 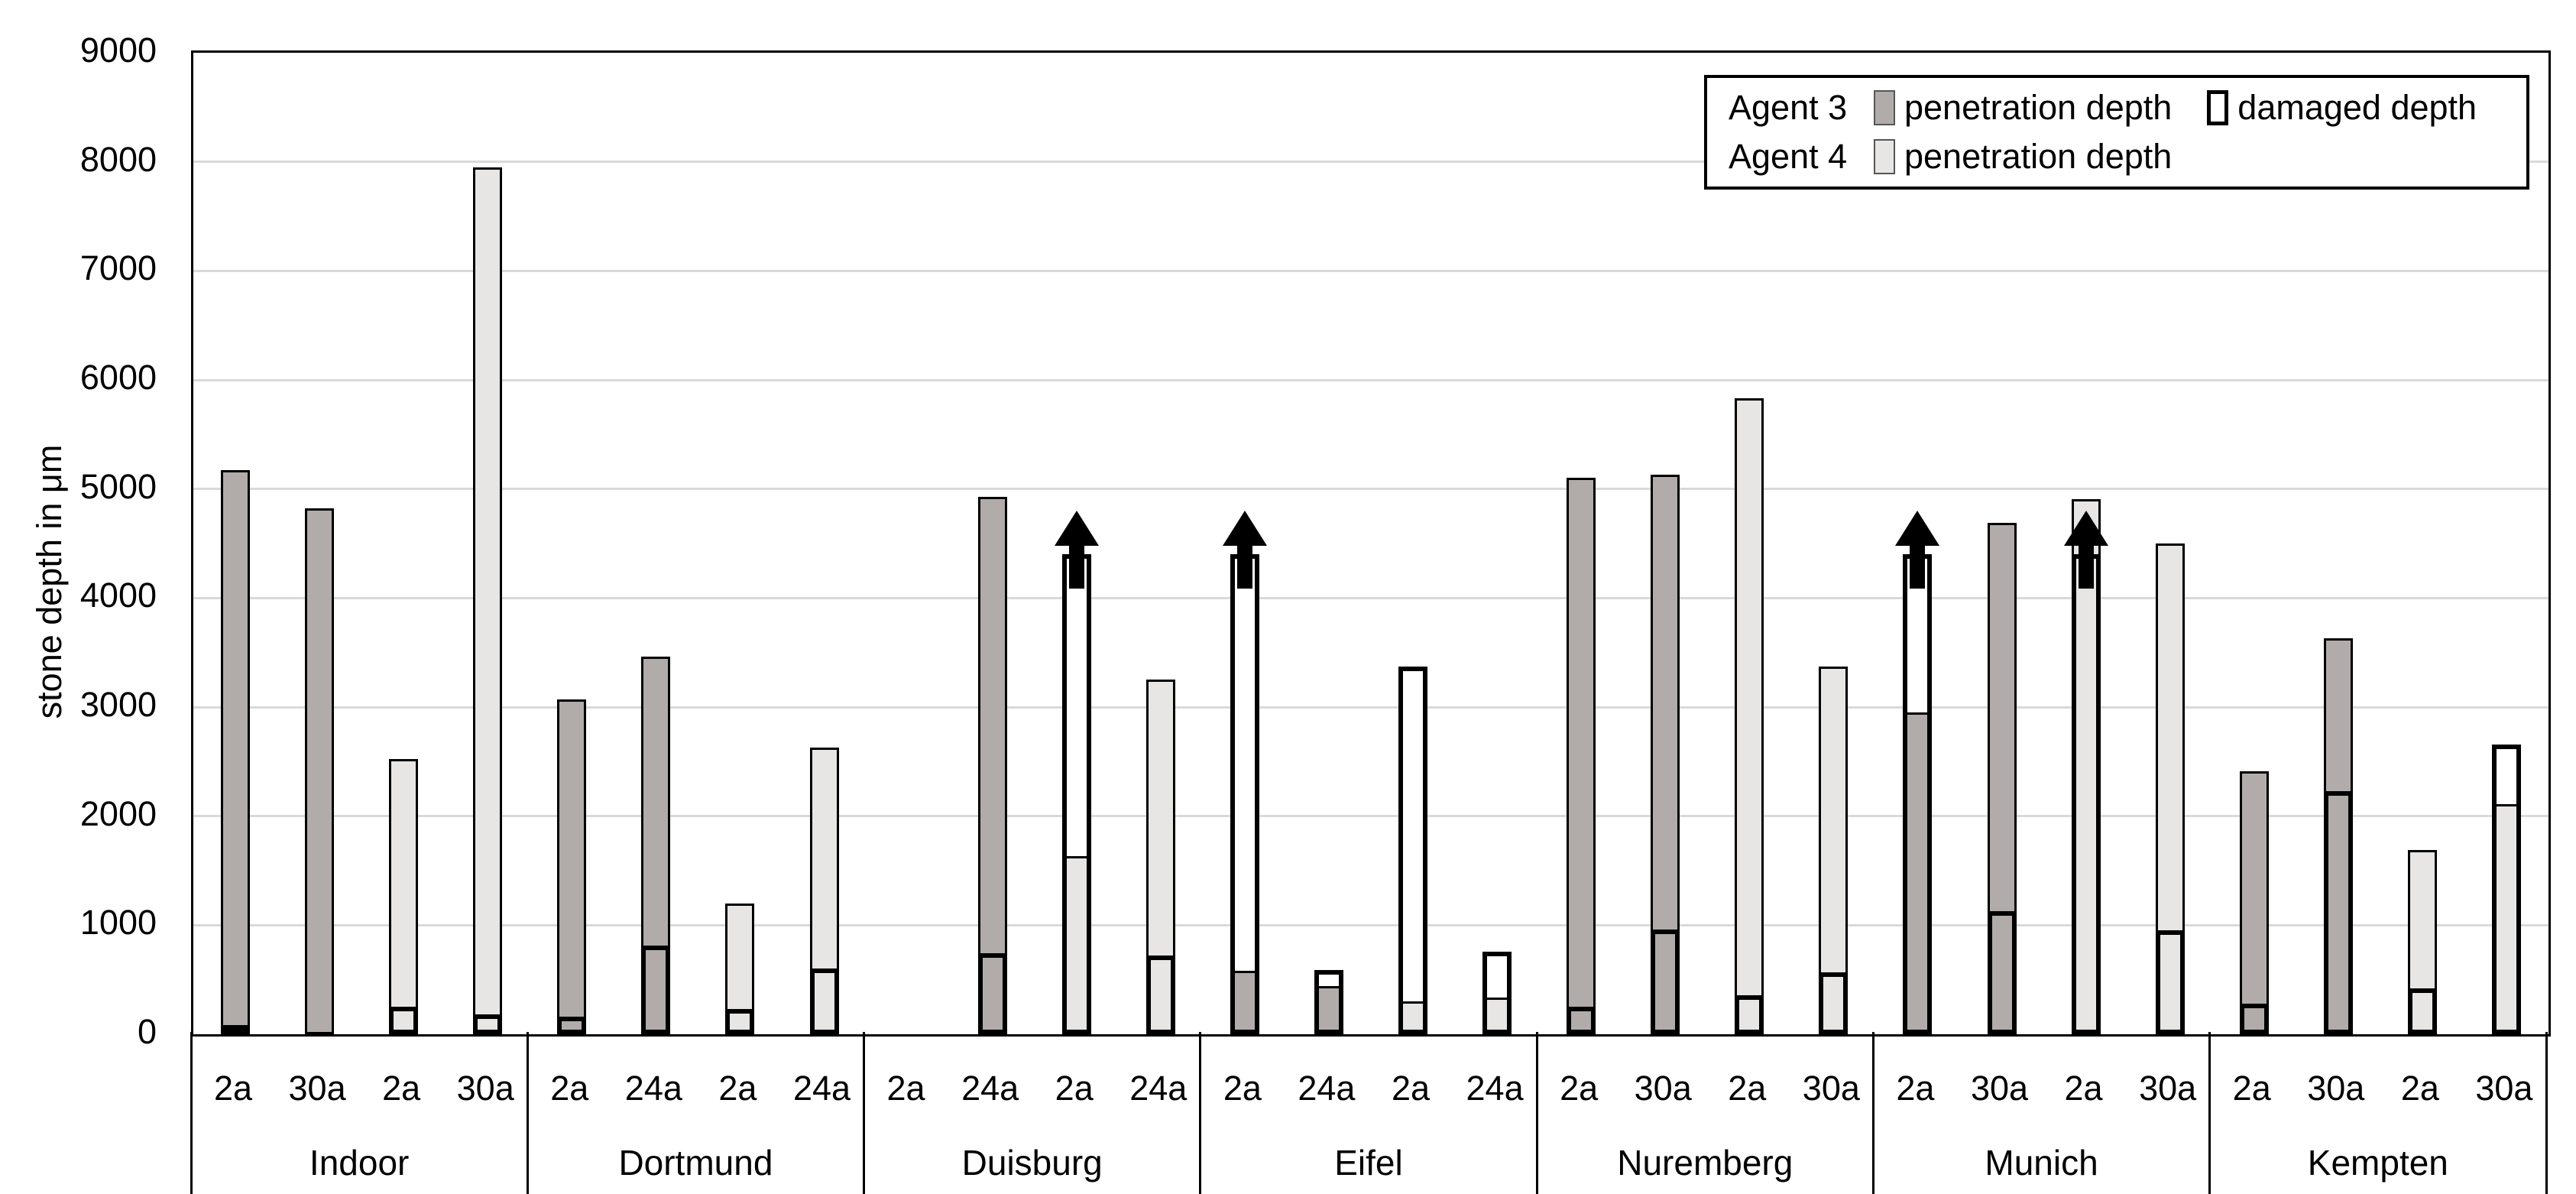 I want to click on bar-penetration-agent3-dortmund-2a, so click(x=572, y=866).